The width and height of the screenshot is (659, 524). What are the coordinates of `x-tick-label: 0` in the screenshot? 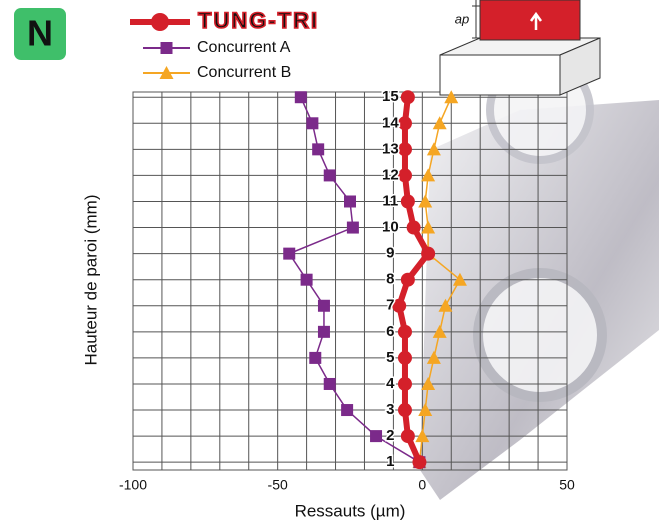 It's located at (422, 485).